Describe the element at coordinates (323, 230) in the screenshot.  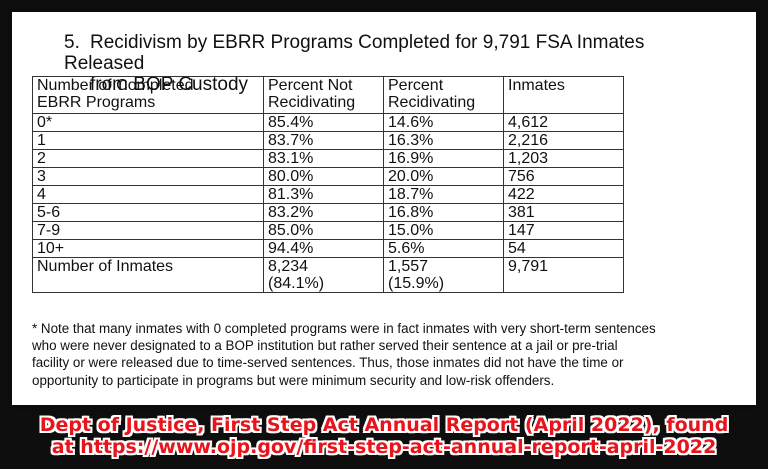
I see `cell-not-recidivating: 85.0%` at that location.